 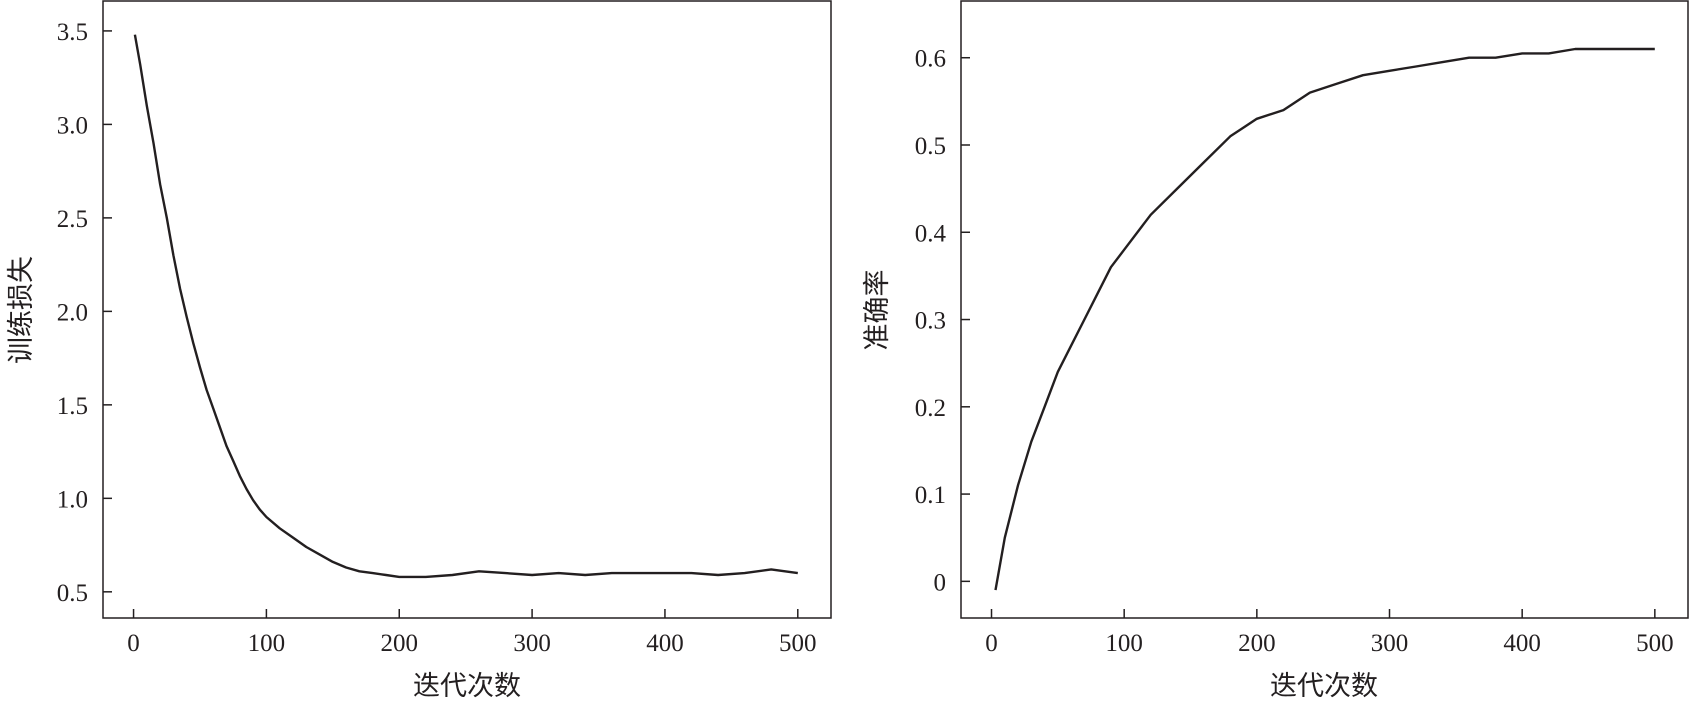 What do you see at coordinates (877, 310) in the screenshot?
I see `accuracy-y-axis-title: 准确率` at bounding box center [877, 310].